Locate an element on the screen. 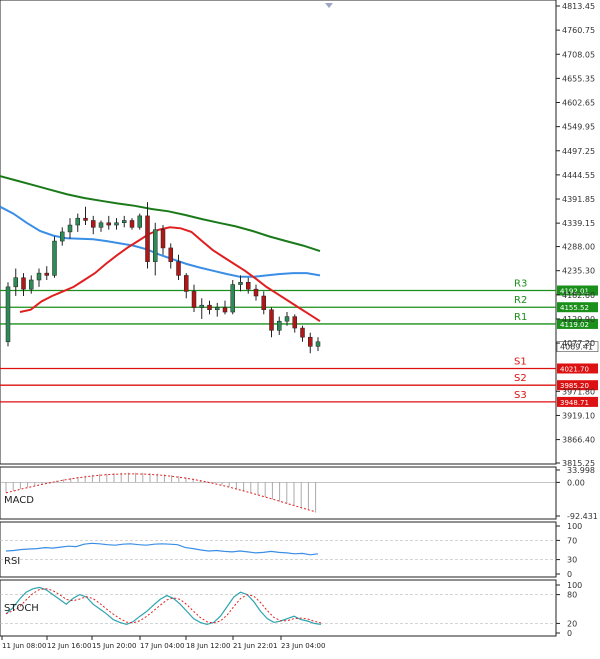  level-name-s1: S1 is located at coordinates (520, 361).